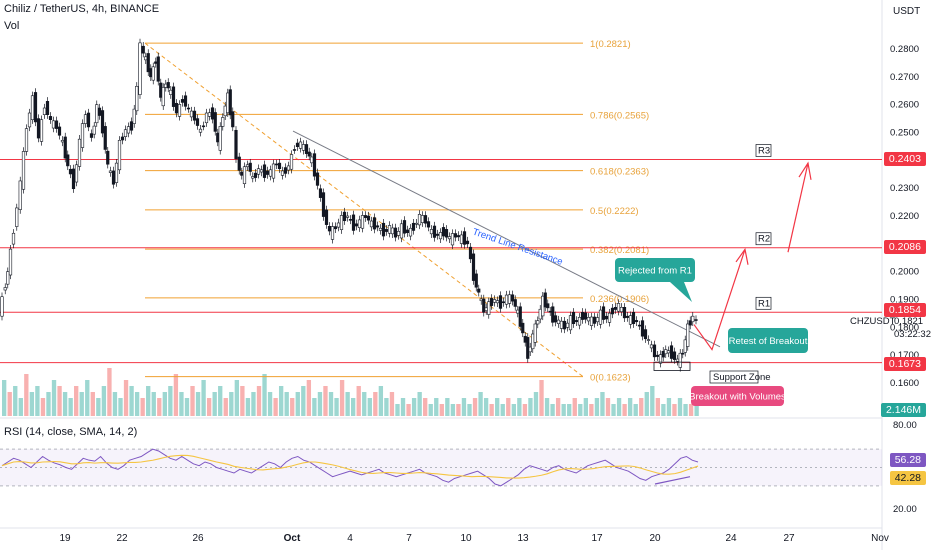 This screenshot has width=932, height=555. I want to click on sr-tag-box, so click(763, 150).